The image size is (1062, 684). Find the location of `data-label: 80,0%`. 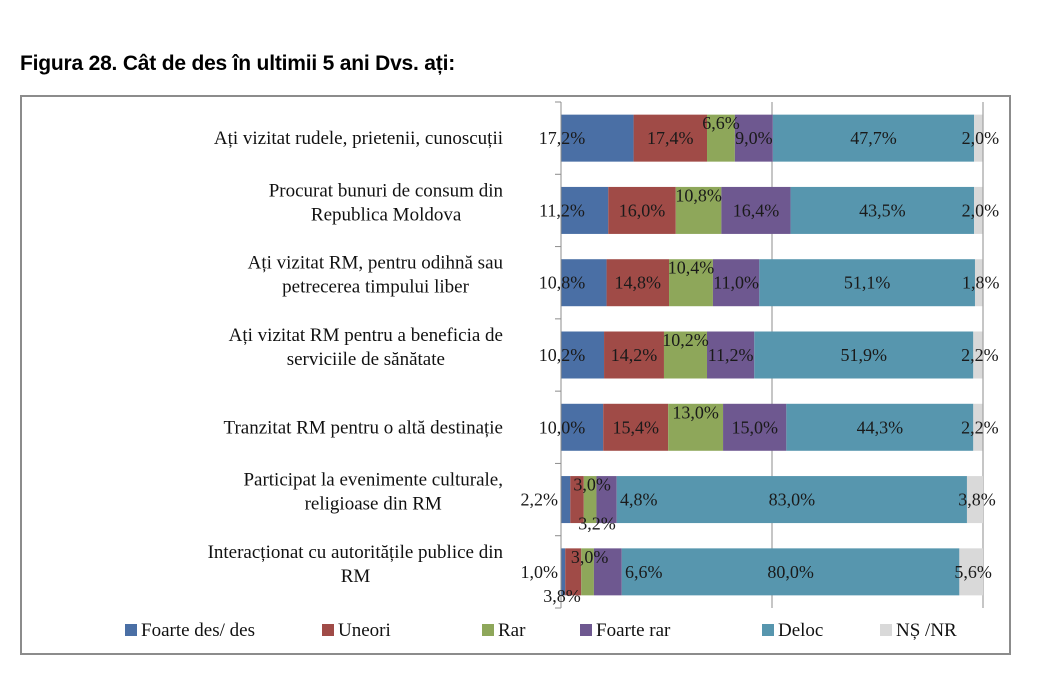

data-label: 80,0% is located at coordinates (790, 572).